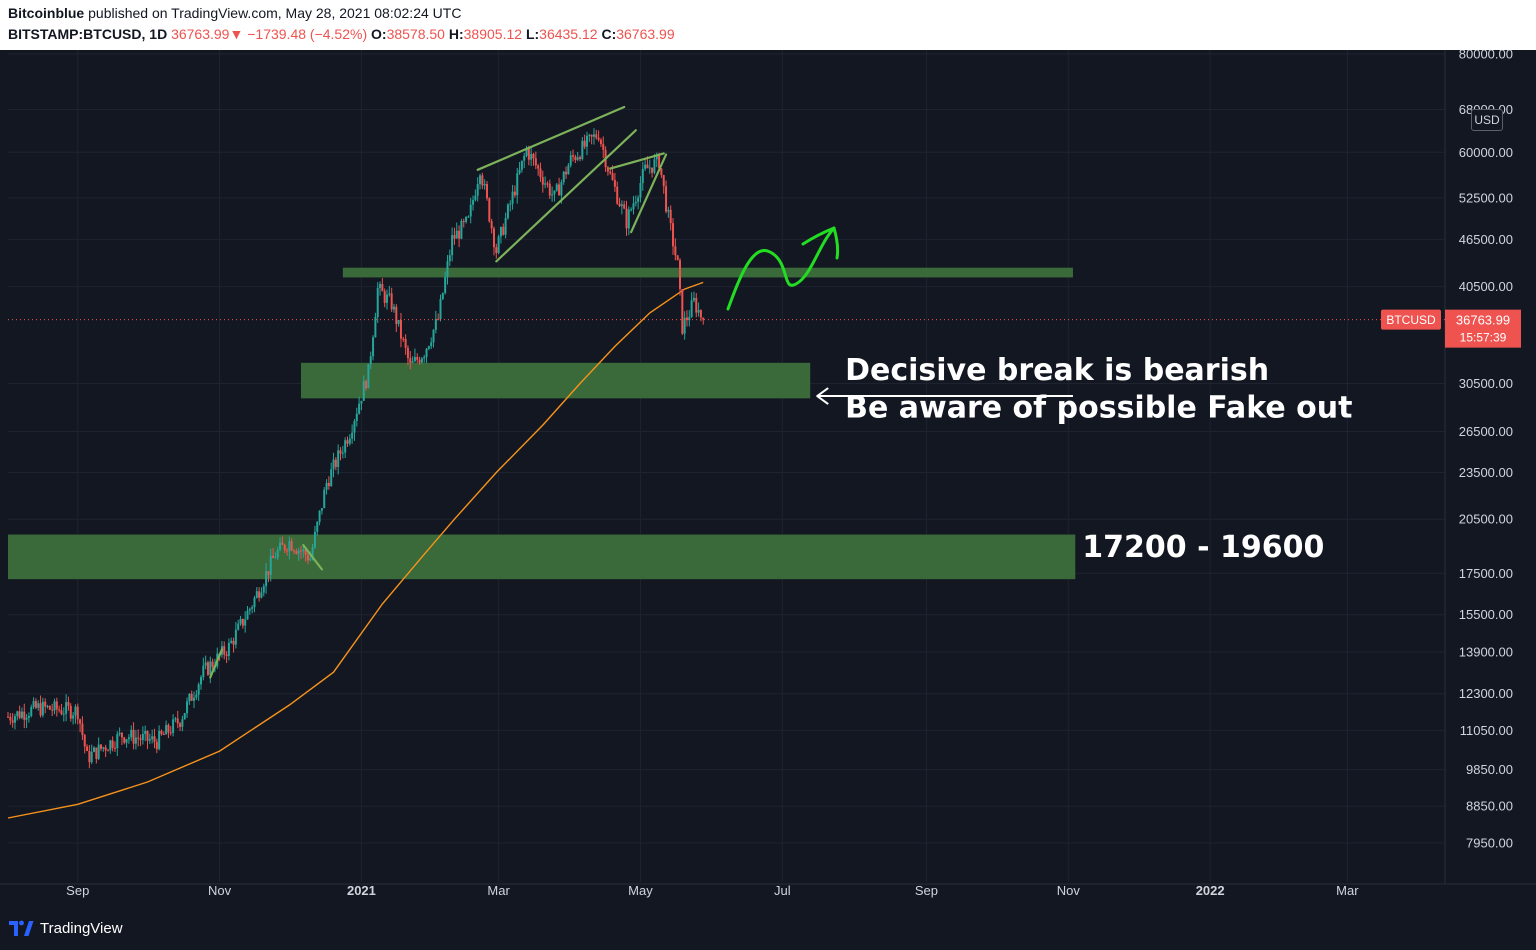 This screenshot has height=950, width=1536. What do you see at coordinates (1098, 408) in the screenshot?
I see `annotation-text: Be aware of possible Fake out` at bounding box center [1098, 408].